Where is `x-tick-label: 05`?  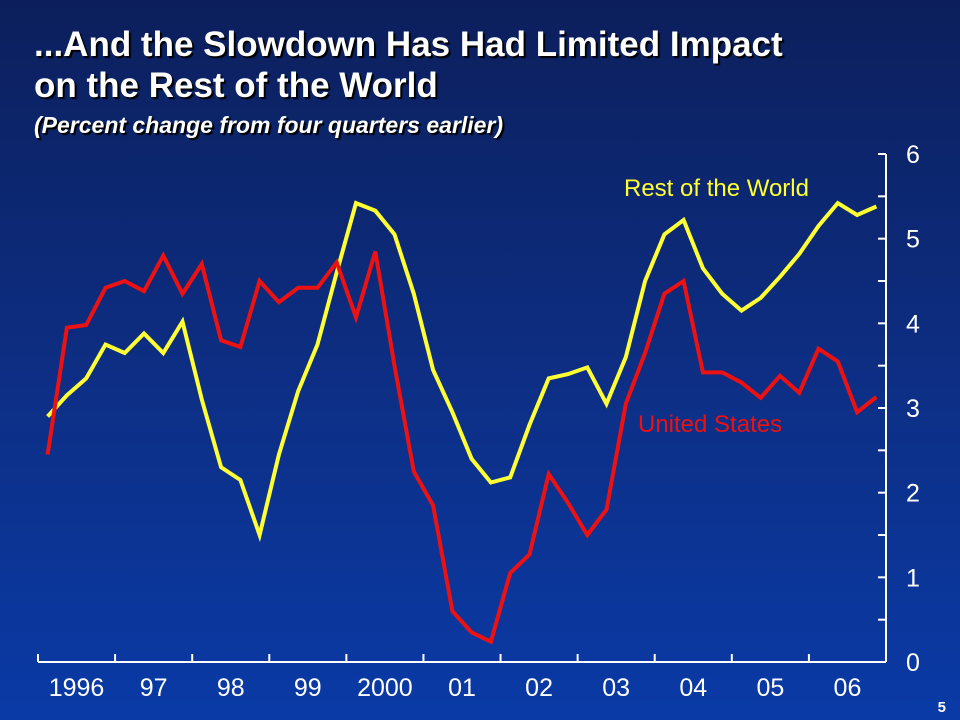 x-tick-label: 05 is located at coordinates (770, 688).